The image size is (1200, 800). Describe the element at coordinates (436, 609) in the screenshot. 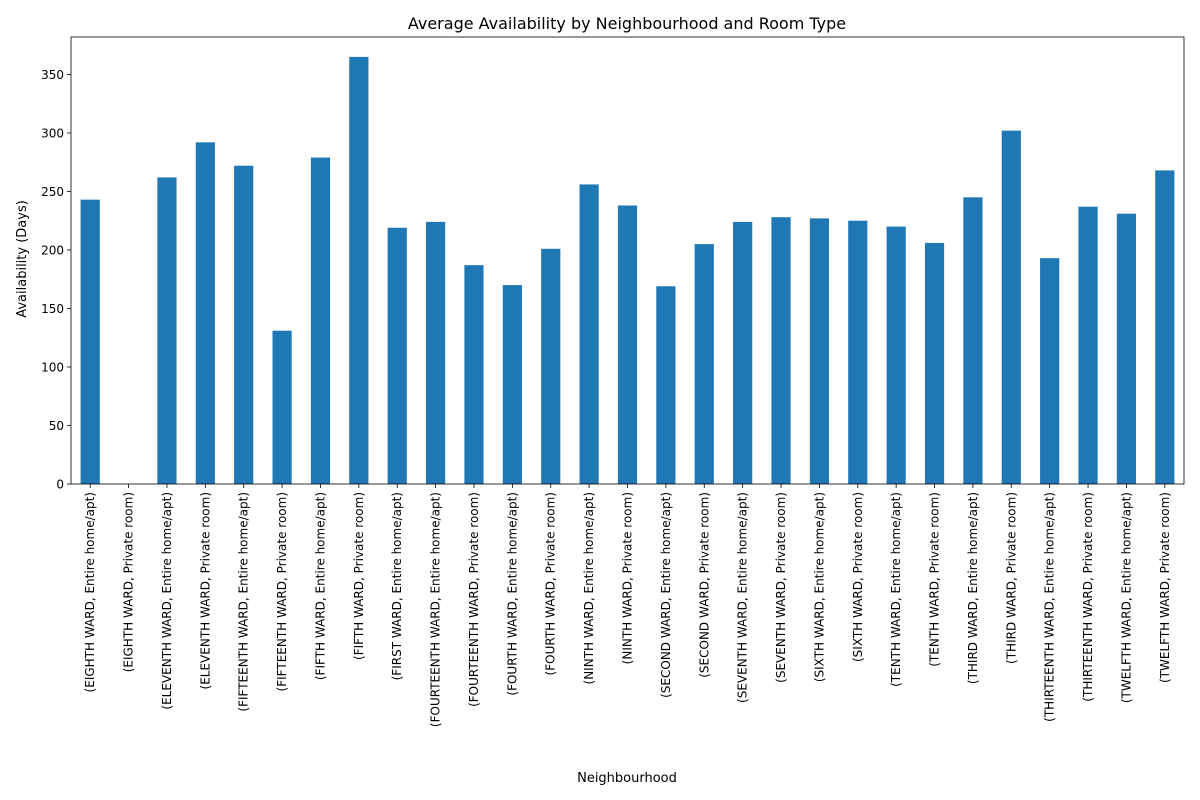

I see `x-tick-label: (FOURTEENTH WARD, Entire home/apt)` at that location.